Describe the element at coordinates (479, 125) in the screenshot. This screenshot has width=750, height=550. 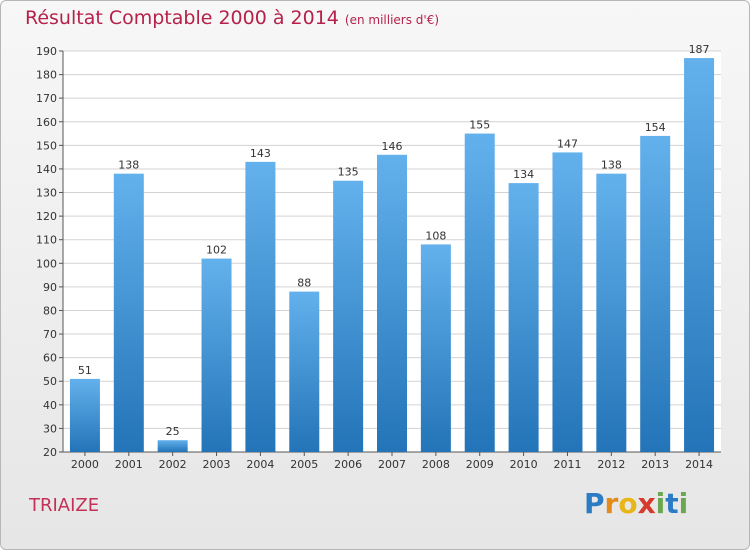
I see `data-label: 155` at that location.